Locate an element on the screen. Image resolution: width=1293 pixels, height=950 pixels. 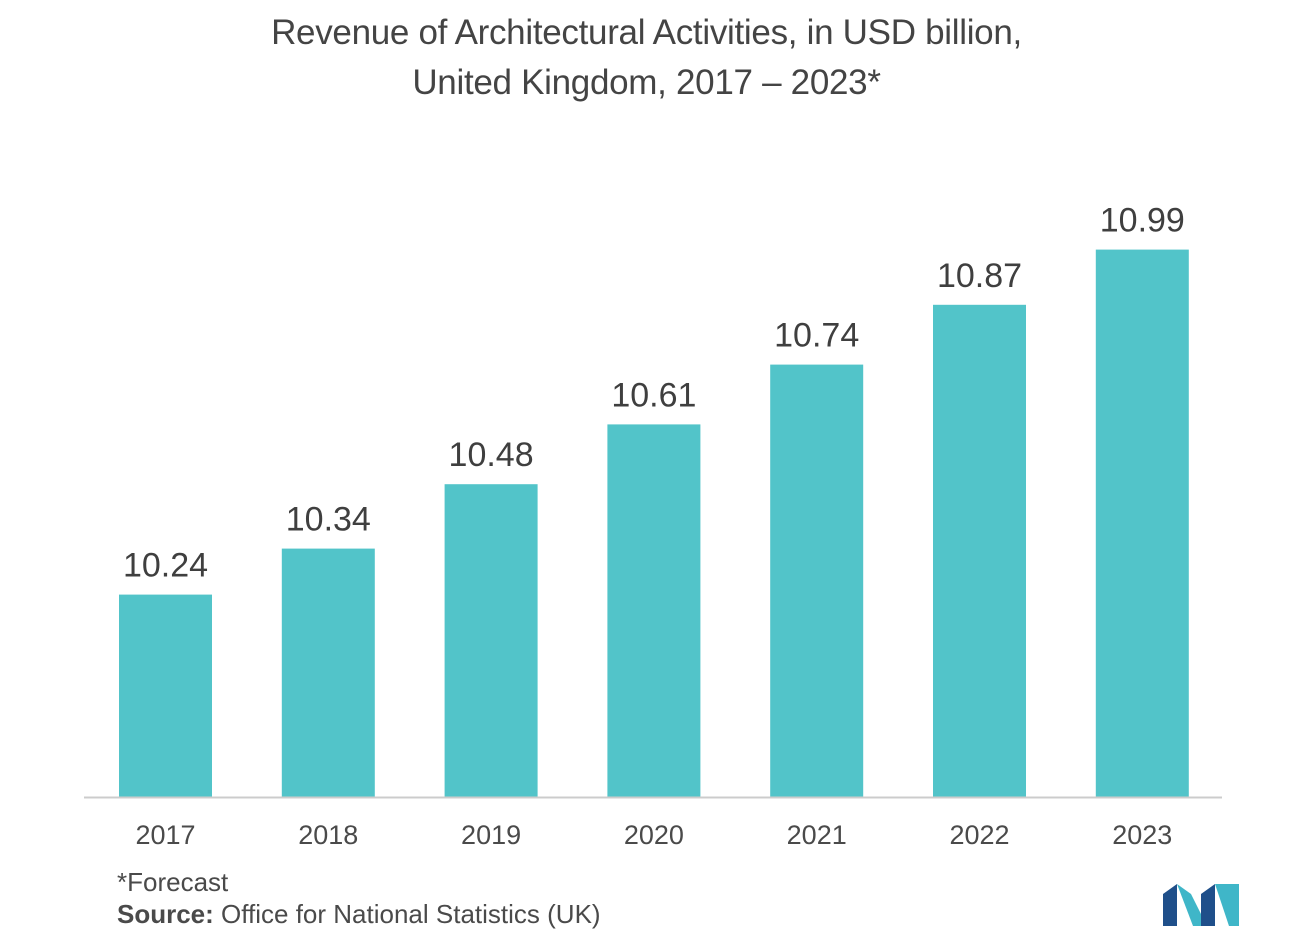
bar-2023 is located at coordinates (1142, 523).